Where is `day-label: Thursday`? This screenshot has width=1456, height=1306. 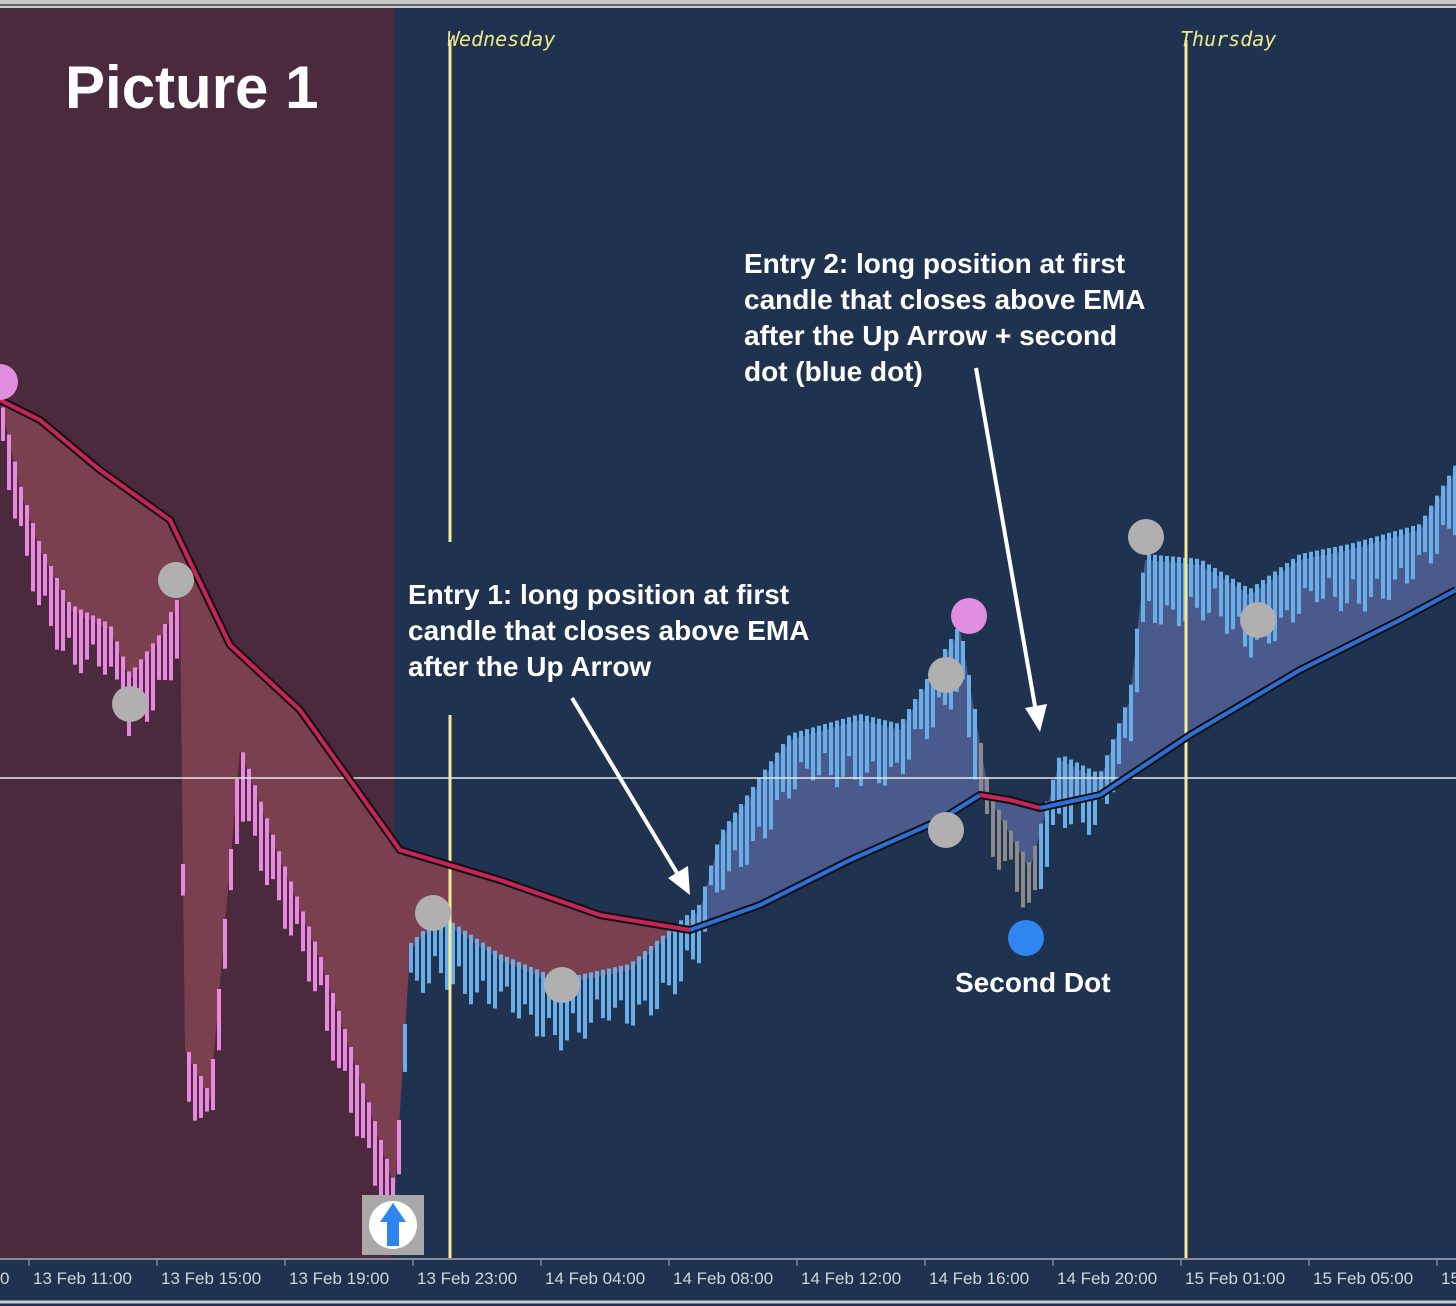 day-label: Thursday is located at coordinates (1228, 39).